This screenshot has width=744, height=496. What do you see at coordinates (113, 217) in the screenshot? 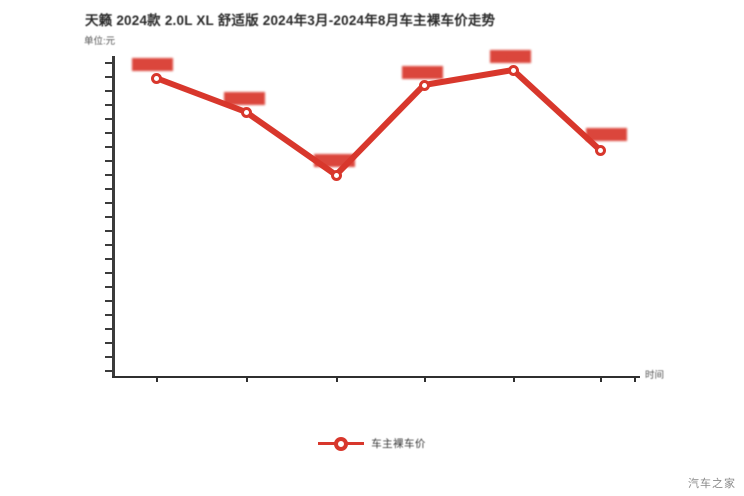
I see `y-axis` at bounding box center [113, 217].